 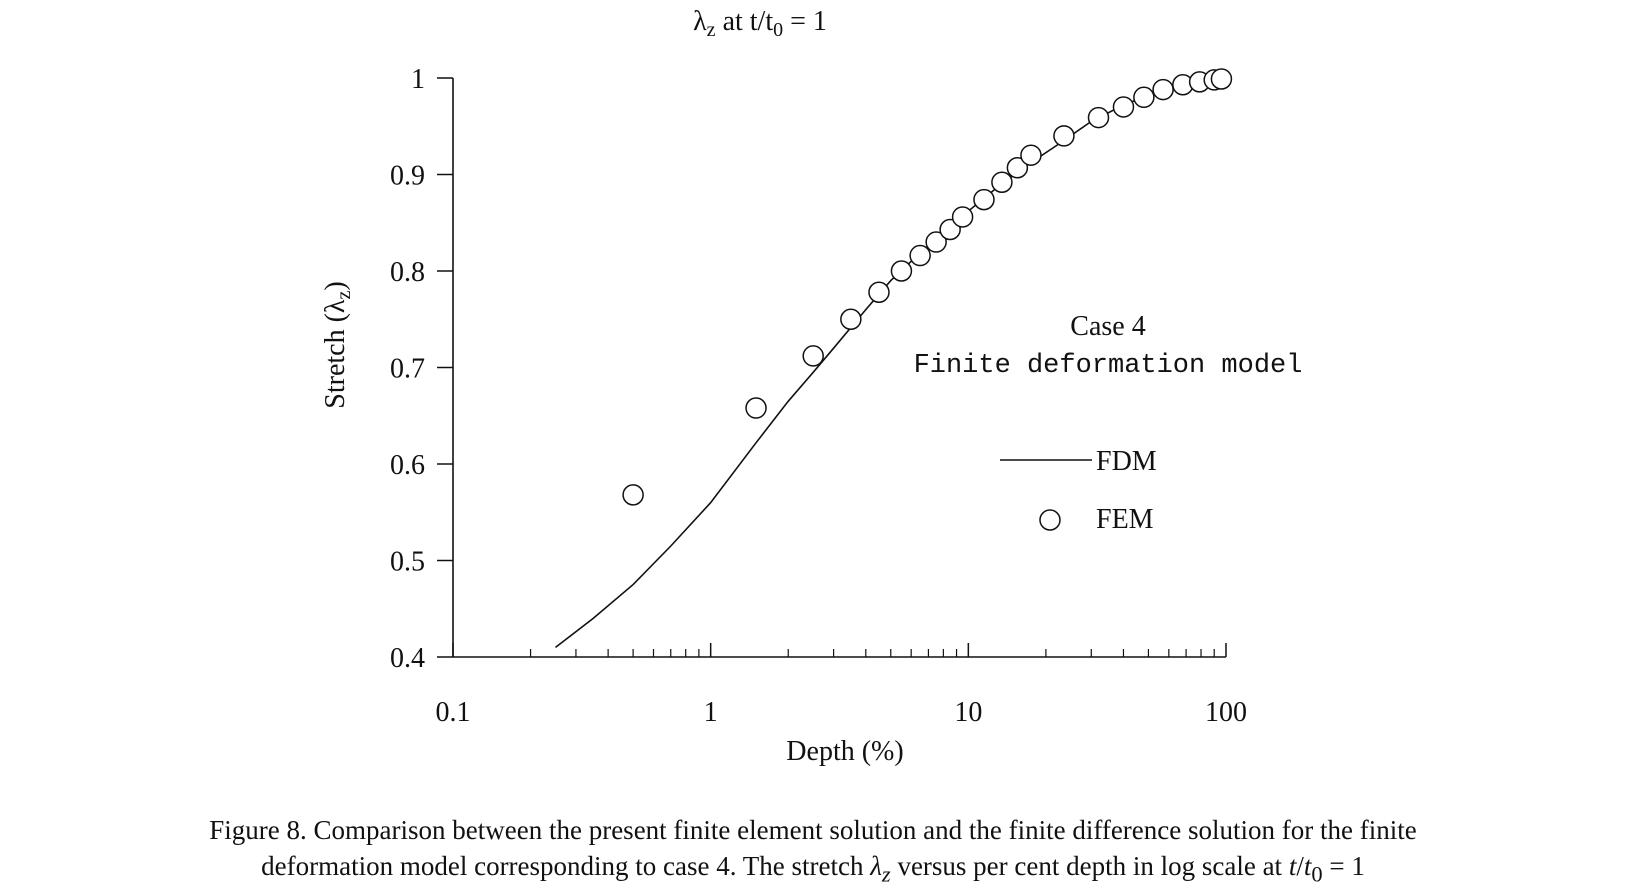 What do you see at coordinates (1125, 519) in the screenshot?
I see `legend-fem-label: FEM` at bounding box center [1125, 519].